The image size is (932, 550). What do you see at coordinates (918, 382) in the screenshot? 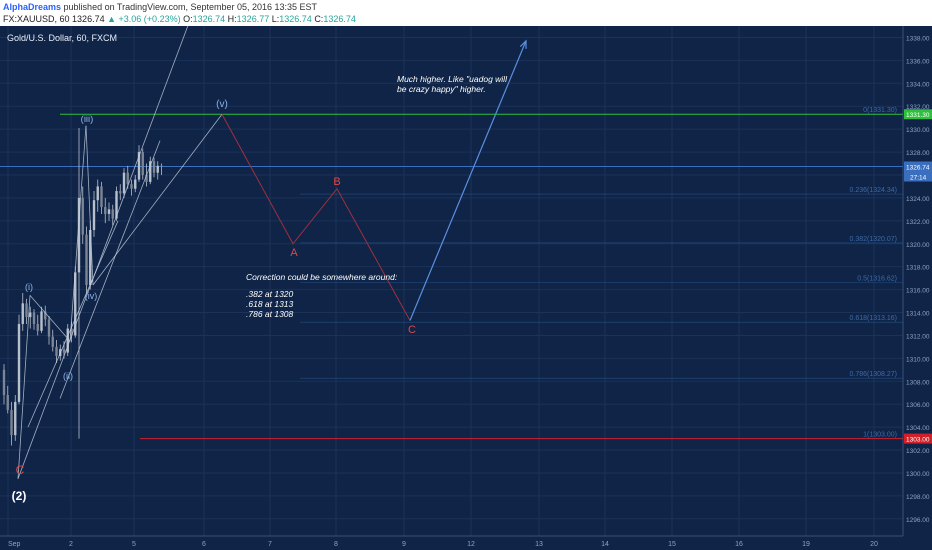
I see `price-tick-label: 1308.00` at bounding box center [918, 382].